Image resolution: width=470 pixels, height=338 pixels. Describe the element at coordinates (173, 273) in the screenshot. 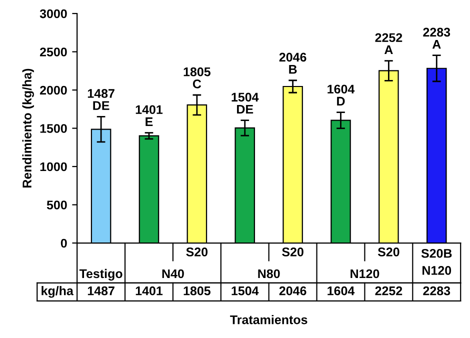

I see `text: N40` at that location.